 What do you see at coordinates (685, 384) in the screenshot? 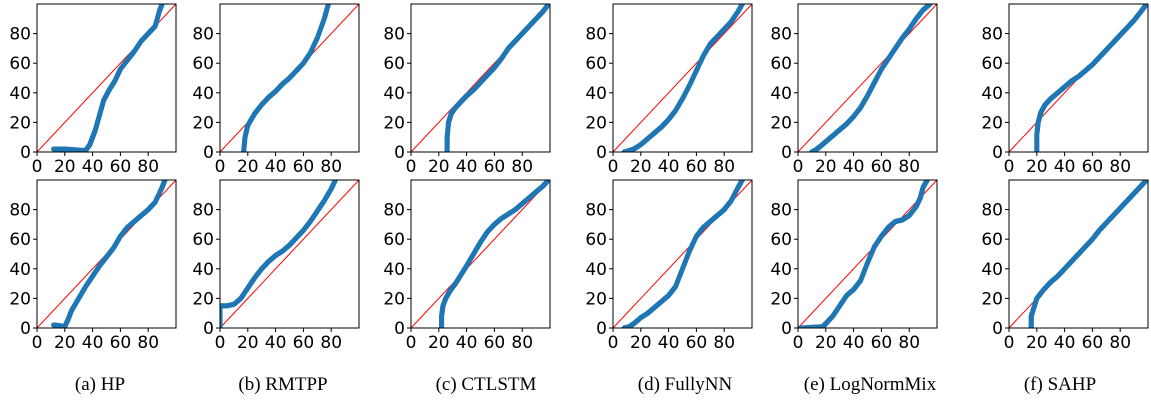
I see `caption-d: (d) FullyNN` at bounding box center [685, 384].